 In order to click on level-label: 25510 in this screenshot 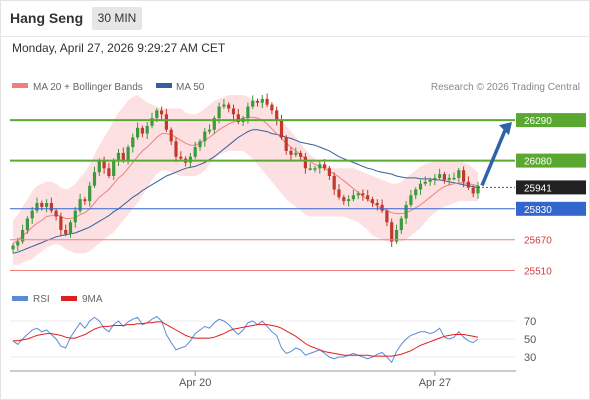, I will do `click(538, 272)`.